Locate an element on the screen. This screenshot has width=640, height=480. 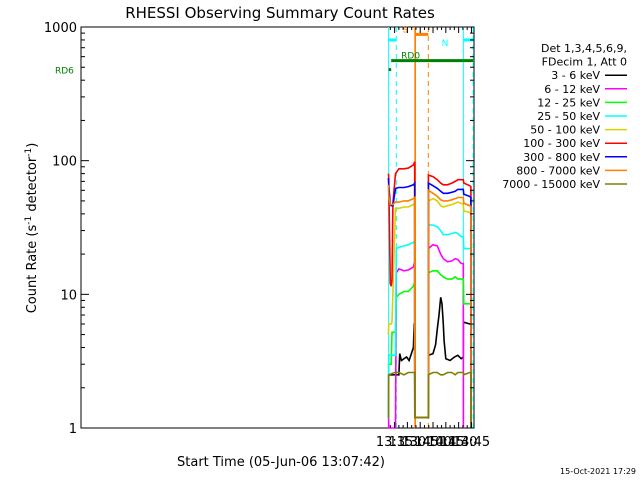
annotation-label: RD0 is located at coordinates (410, 57).